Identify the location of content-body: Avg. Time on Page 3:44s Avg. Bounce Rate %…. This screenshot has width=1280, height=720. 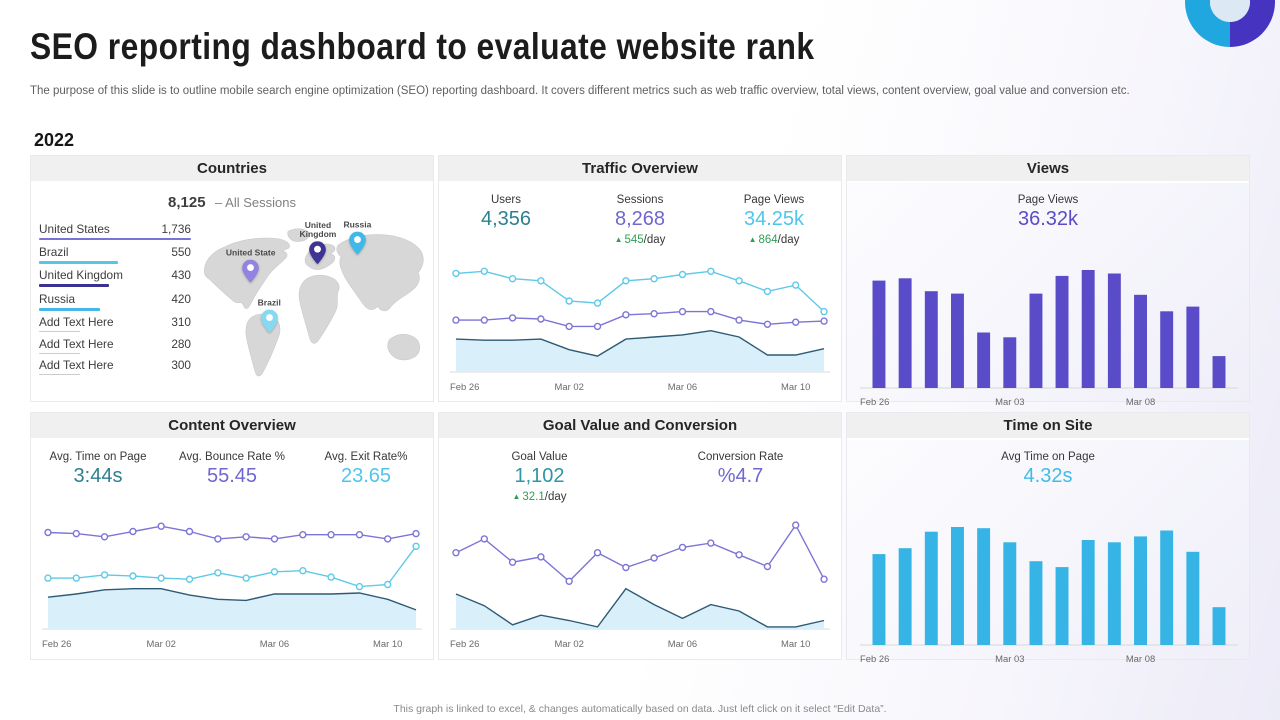
(232, 549).